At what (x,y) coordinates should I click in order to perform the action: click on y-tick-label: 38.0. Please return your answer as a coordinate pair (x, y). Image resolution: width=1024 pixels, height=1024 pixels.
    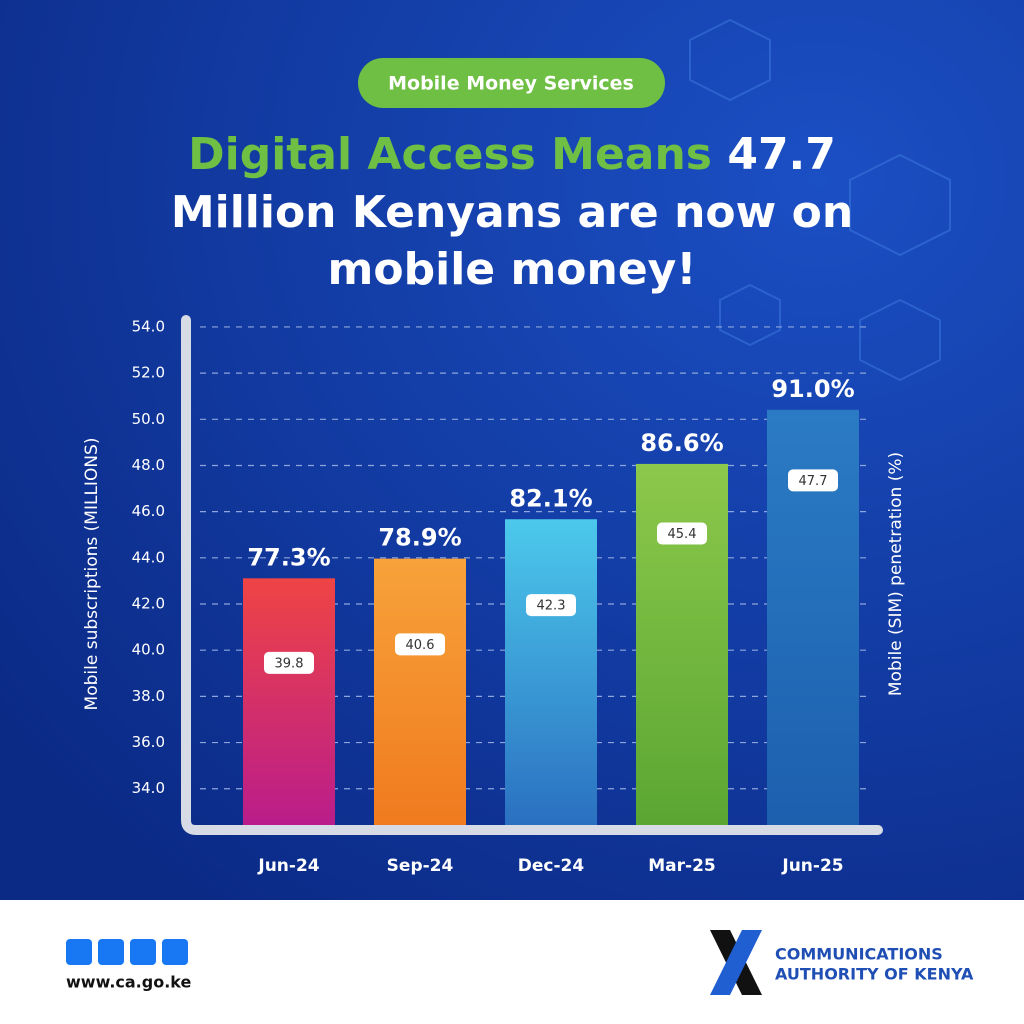
    Looking at the image, I should click on (148, 696).